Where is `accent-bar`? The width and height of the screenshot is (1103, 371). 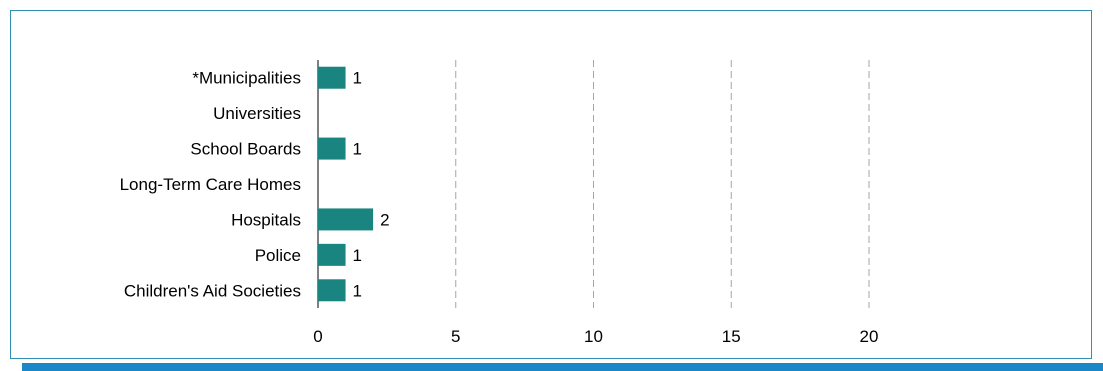 accent-bar is located at coordinates (562, 367).